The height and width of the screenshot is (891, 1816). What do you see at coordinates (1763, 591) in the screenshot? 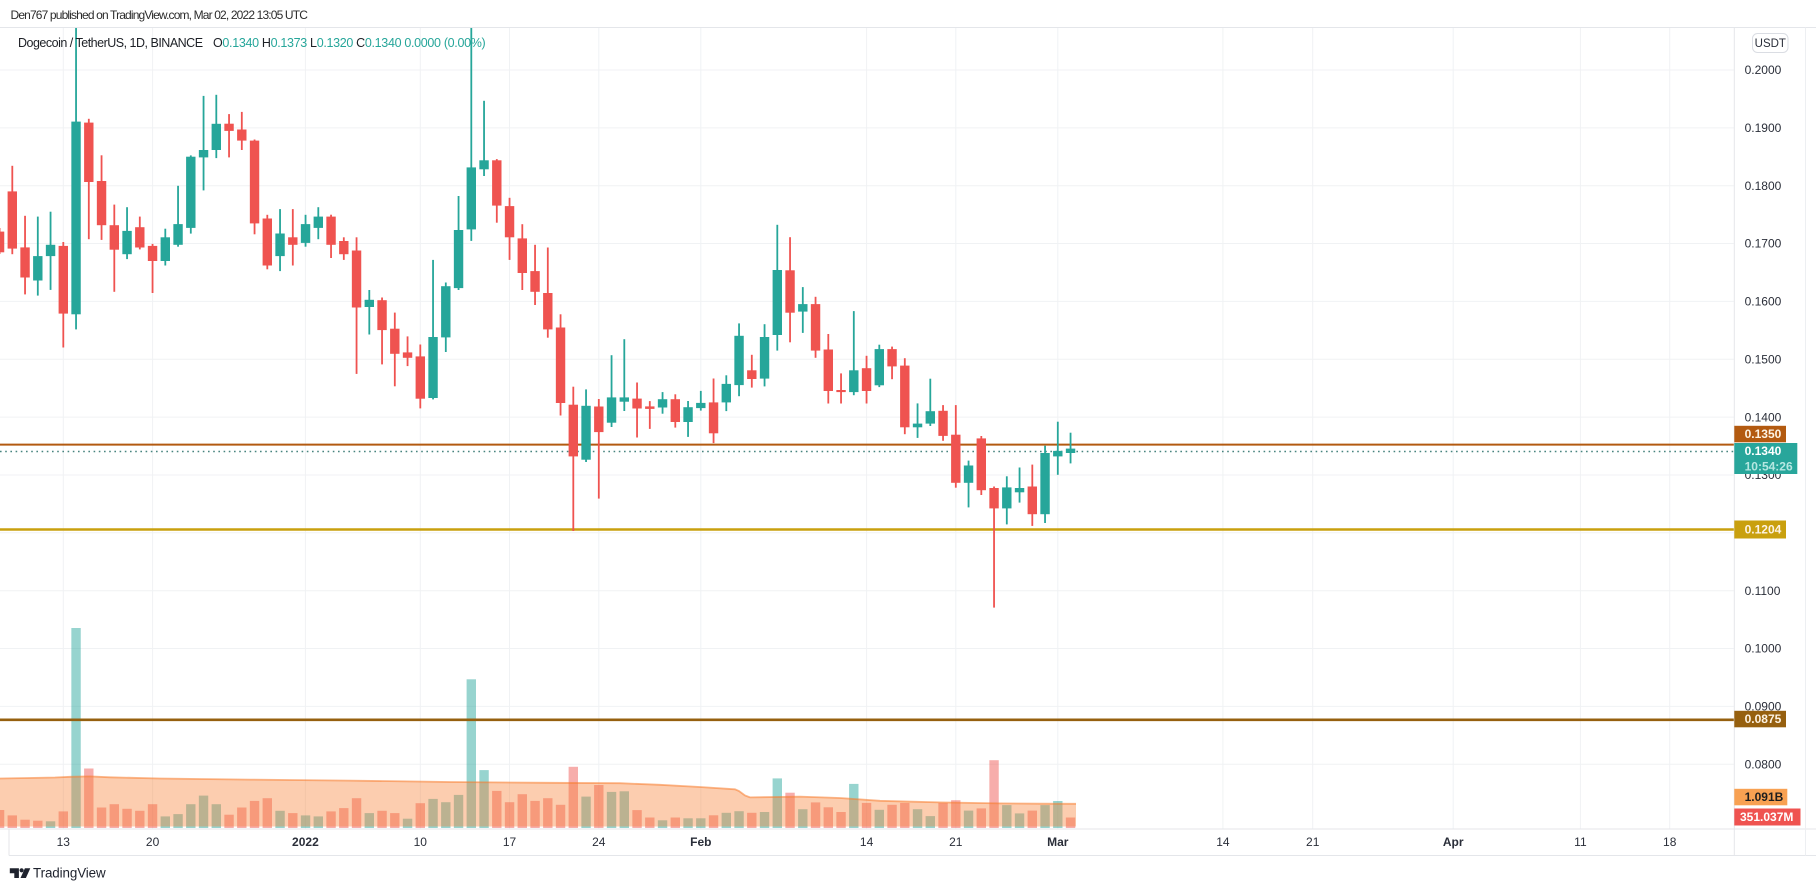
I see `svg-text: 0.1100` at bounding box center [1763, 591].